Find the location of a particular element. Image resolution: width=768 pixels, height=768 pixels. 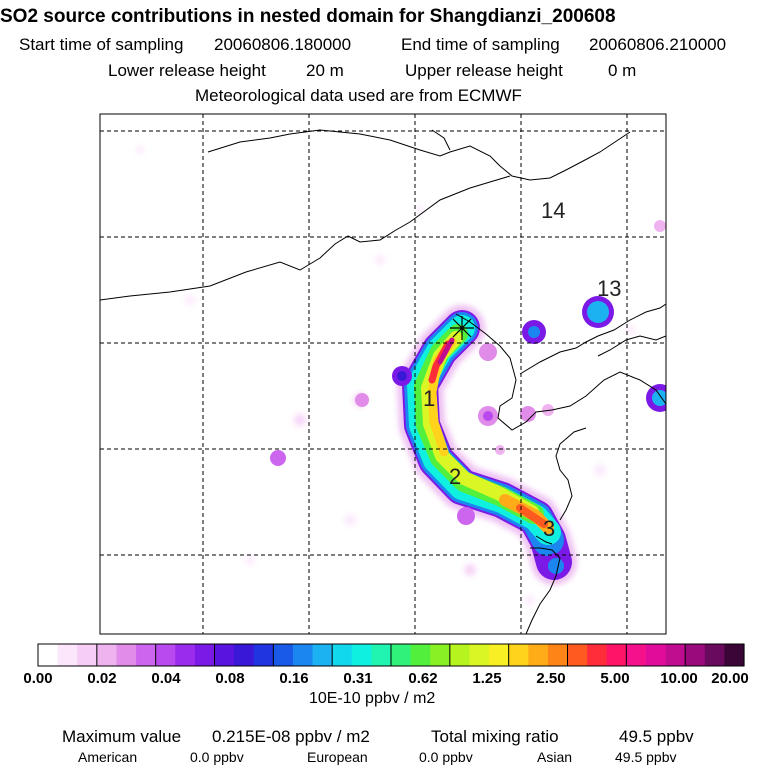

total-mixing-value: 49.5 ppbv is located at coordinates (656, 736).